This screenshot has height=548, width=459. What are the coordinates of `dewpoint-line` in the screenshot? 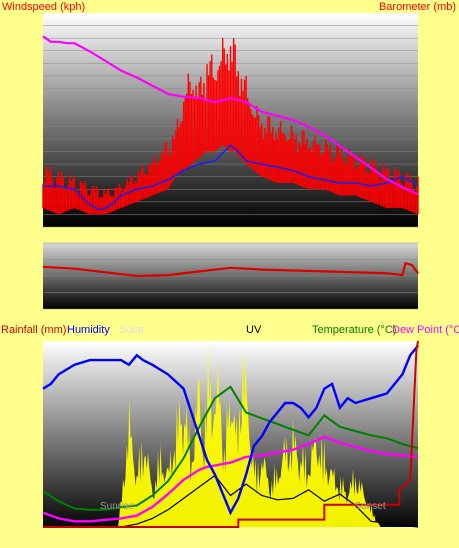 It's located at (230, 479).